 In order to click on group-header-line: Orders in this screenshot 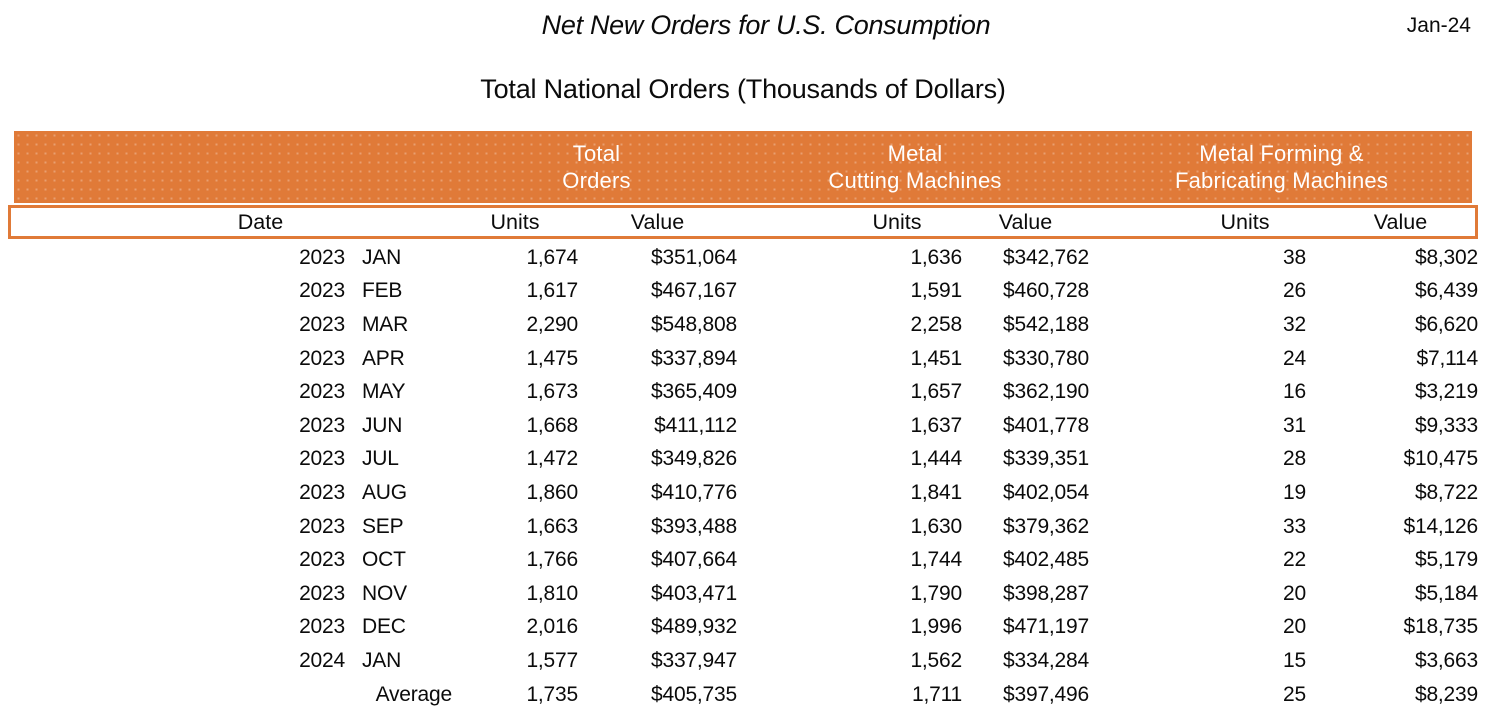, I will do `click(596, 180)`.